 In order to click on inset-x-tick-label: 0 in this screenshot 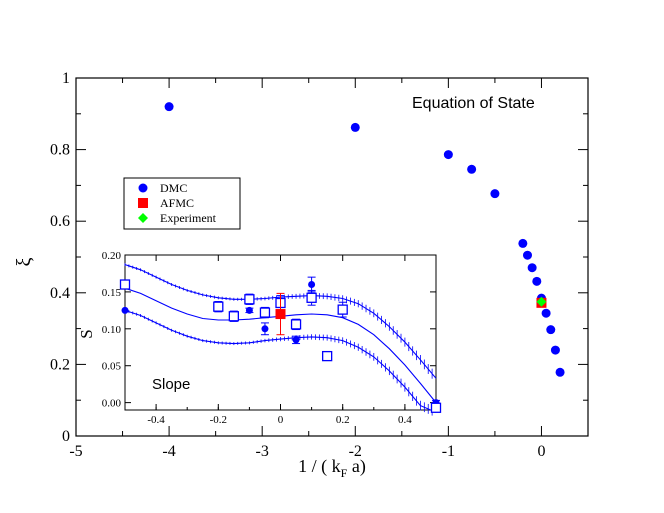, I will do `click(281, 420)`.